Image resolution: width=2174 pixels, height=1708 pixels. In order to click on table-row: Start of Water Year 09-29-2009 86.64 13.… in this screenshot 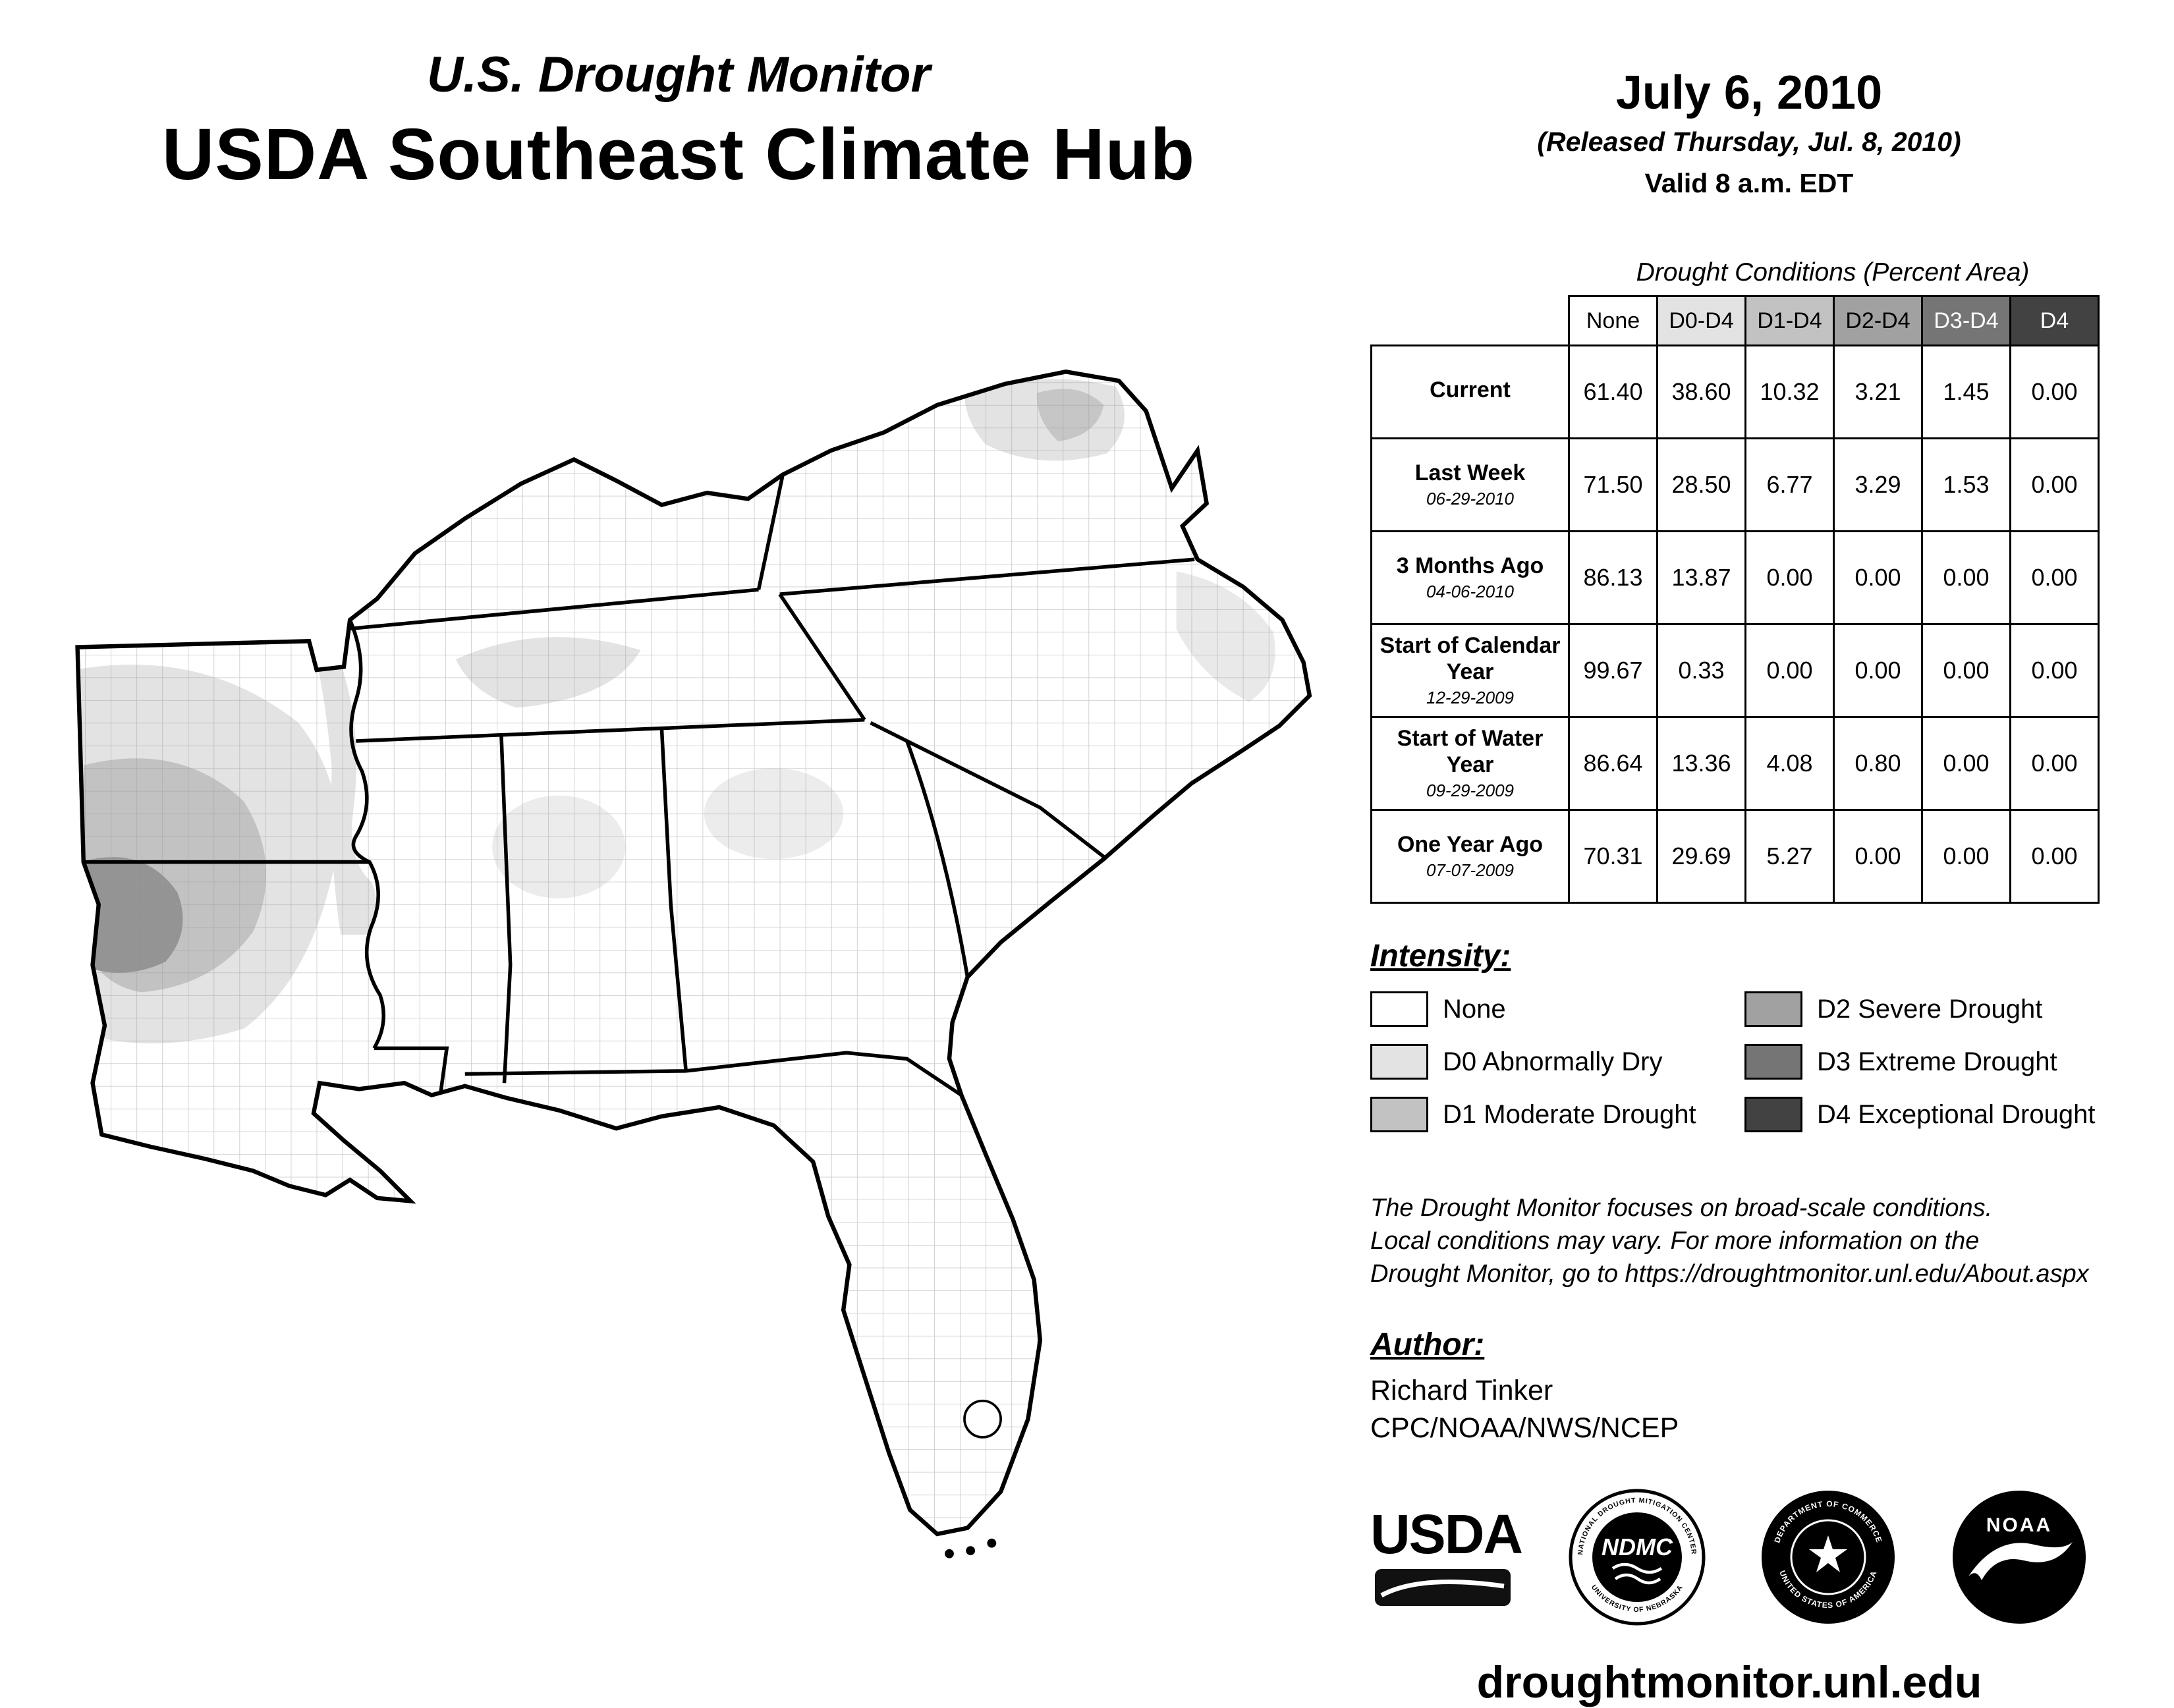, I will do `click(1735, 763)`.